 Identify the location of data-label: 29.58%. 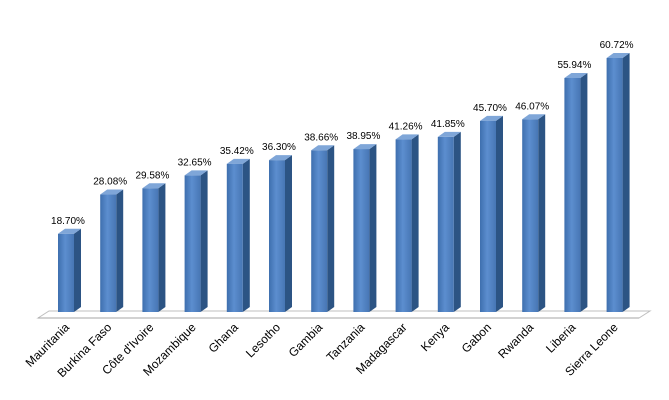
(152, 175).